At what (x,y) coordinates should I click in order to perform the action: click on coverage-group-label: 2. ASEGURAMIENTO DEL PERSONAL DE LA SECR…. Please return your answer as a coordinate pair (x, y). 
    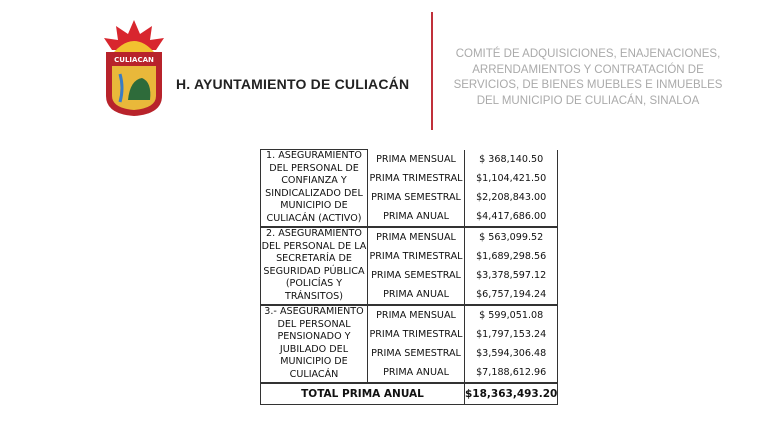
    Looking at the image, I should click on (314, 266).